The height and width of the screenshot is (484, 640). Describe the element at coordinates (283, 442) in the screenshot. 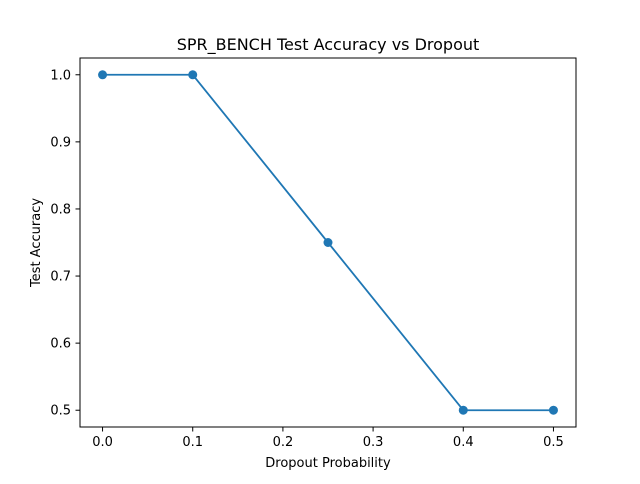

I see `x-tick-label: 0.2` at that location.